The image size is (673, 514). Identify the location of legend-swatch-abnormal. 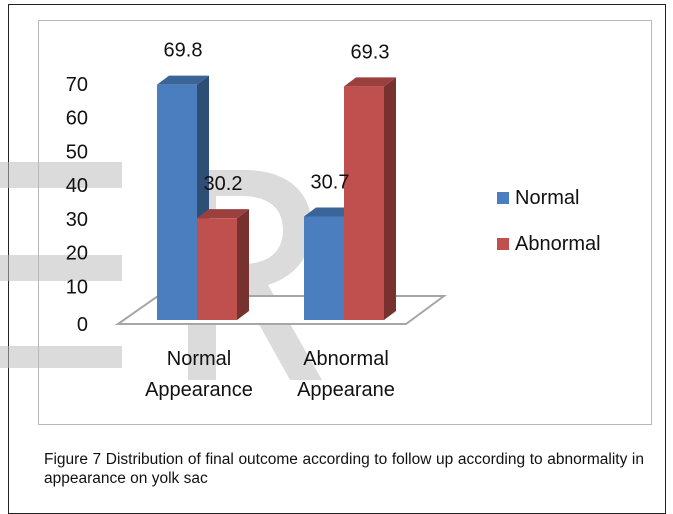
(503, 244).